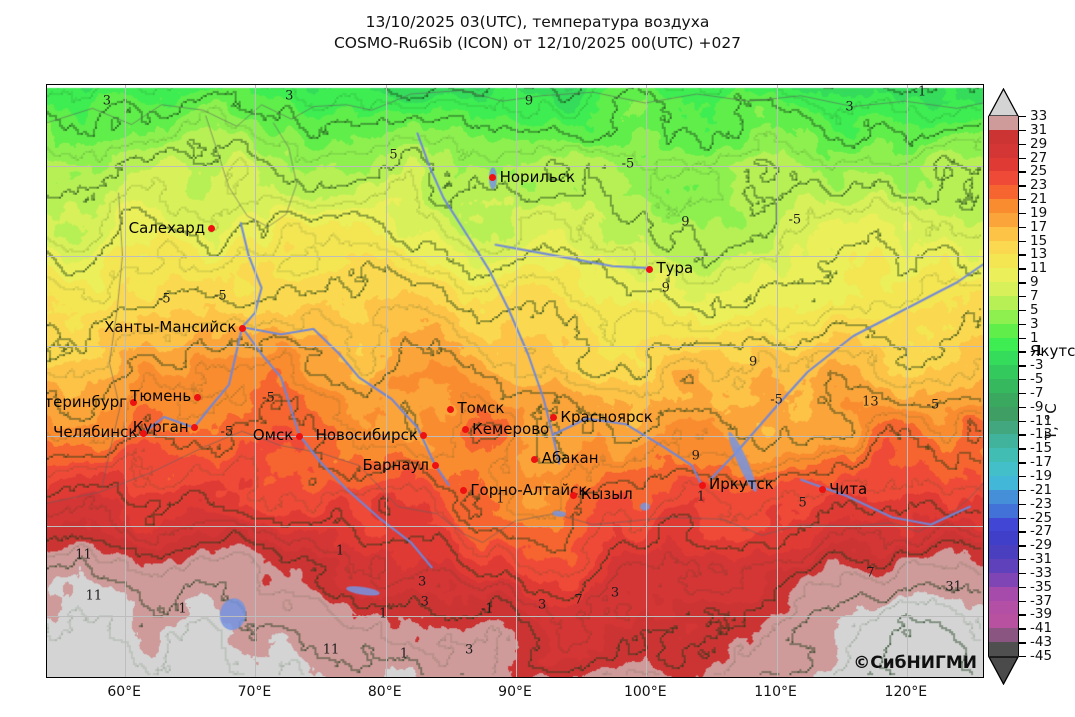 This screenshot has width=1075, height=717. What do you see at coordinates (775, 692) in the screenshot?
I see `lon-tick-label-110: 110°E` at bounding box center [775, 692].